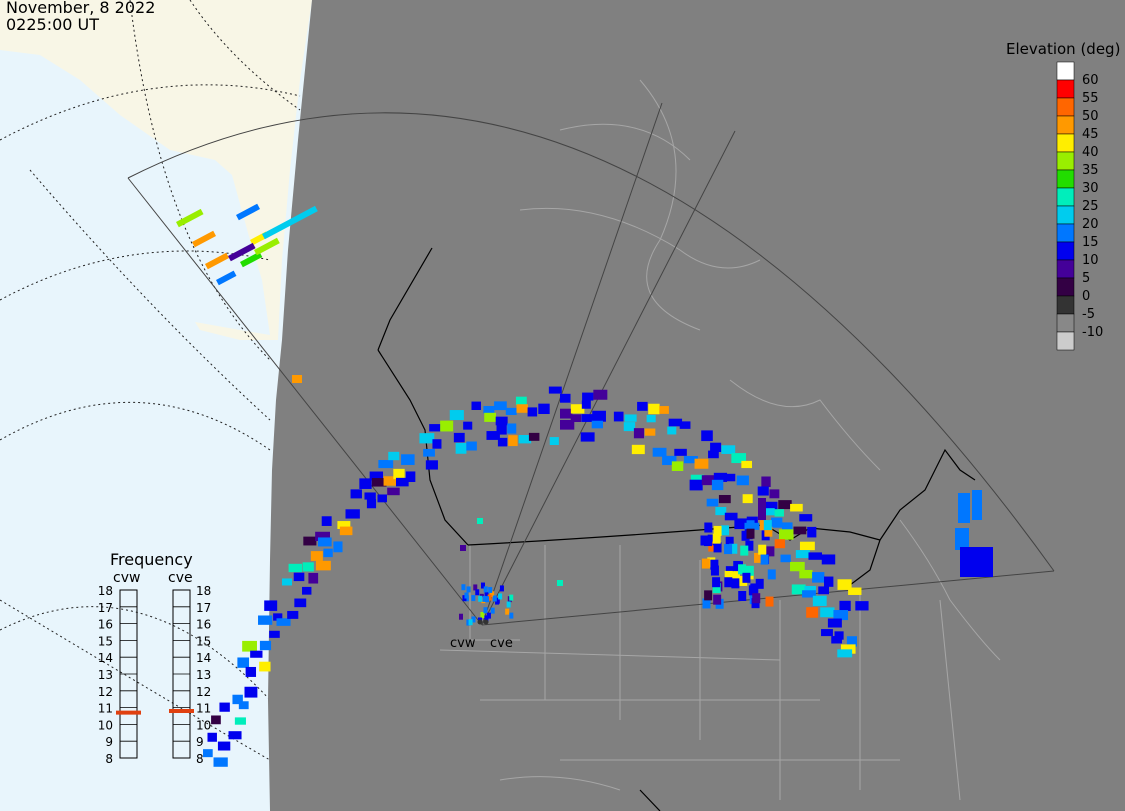 Image resolution: width=1125 pixels, height=811 pixels. What do you see at coordinates (203, 675) in the screenshot?
I see `frequency-tick-right: 13` at bounding box center [203, 675].